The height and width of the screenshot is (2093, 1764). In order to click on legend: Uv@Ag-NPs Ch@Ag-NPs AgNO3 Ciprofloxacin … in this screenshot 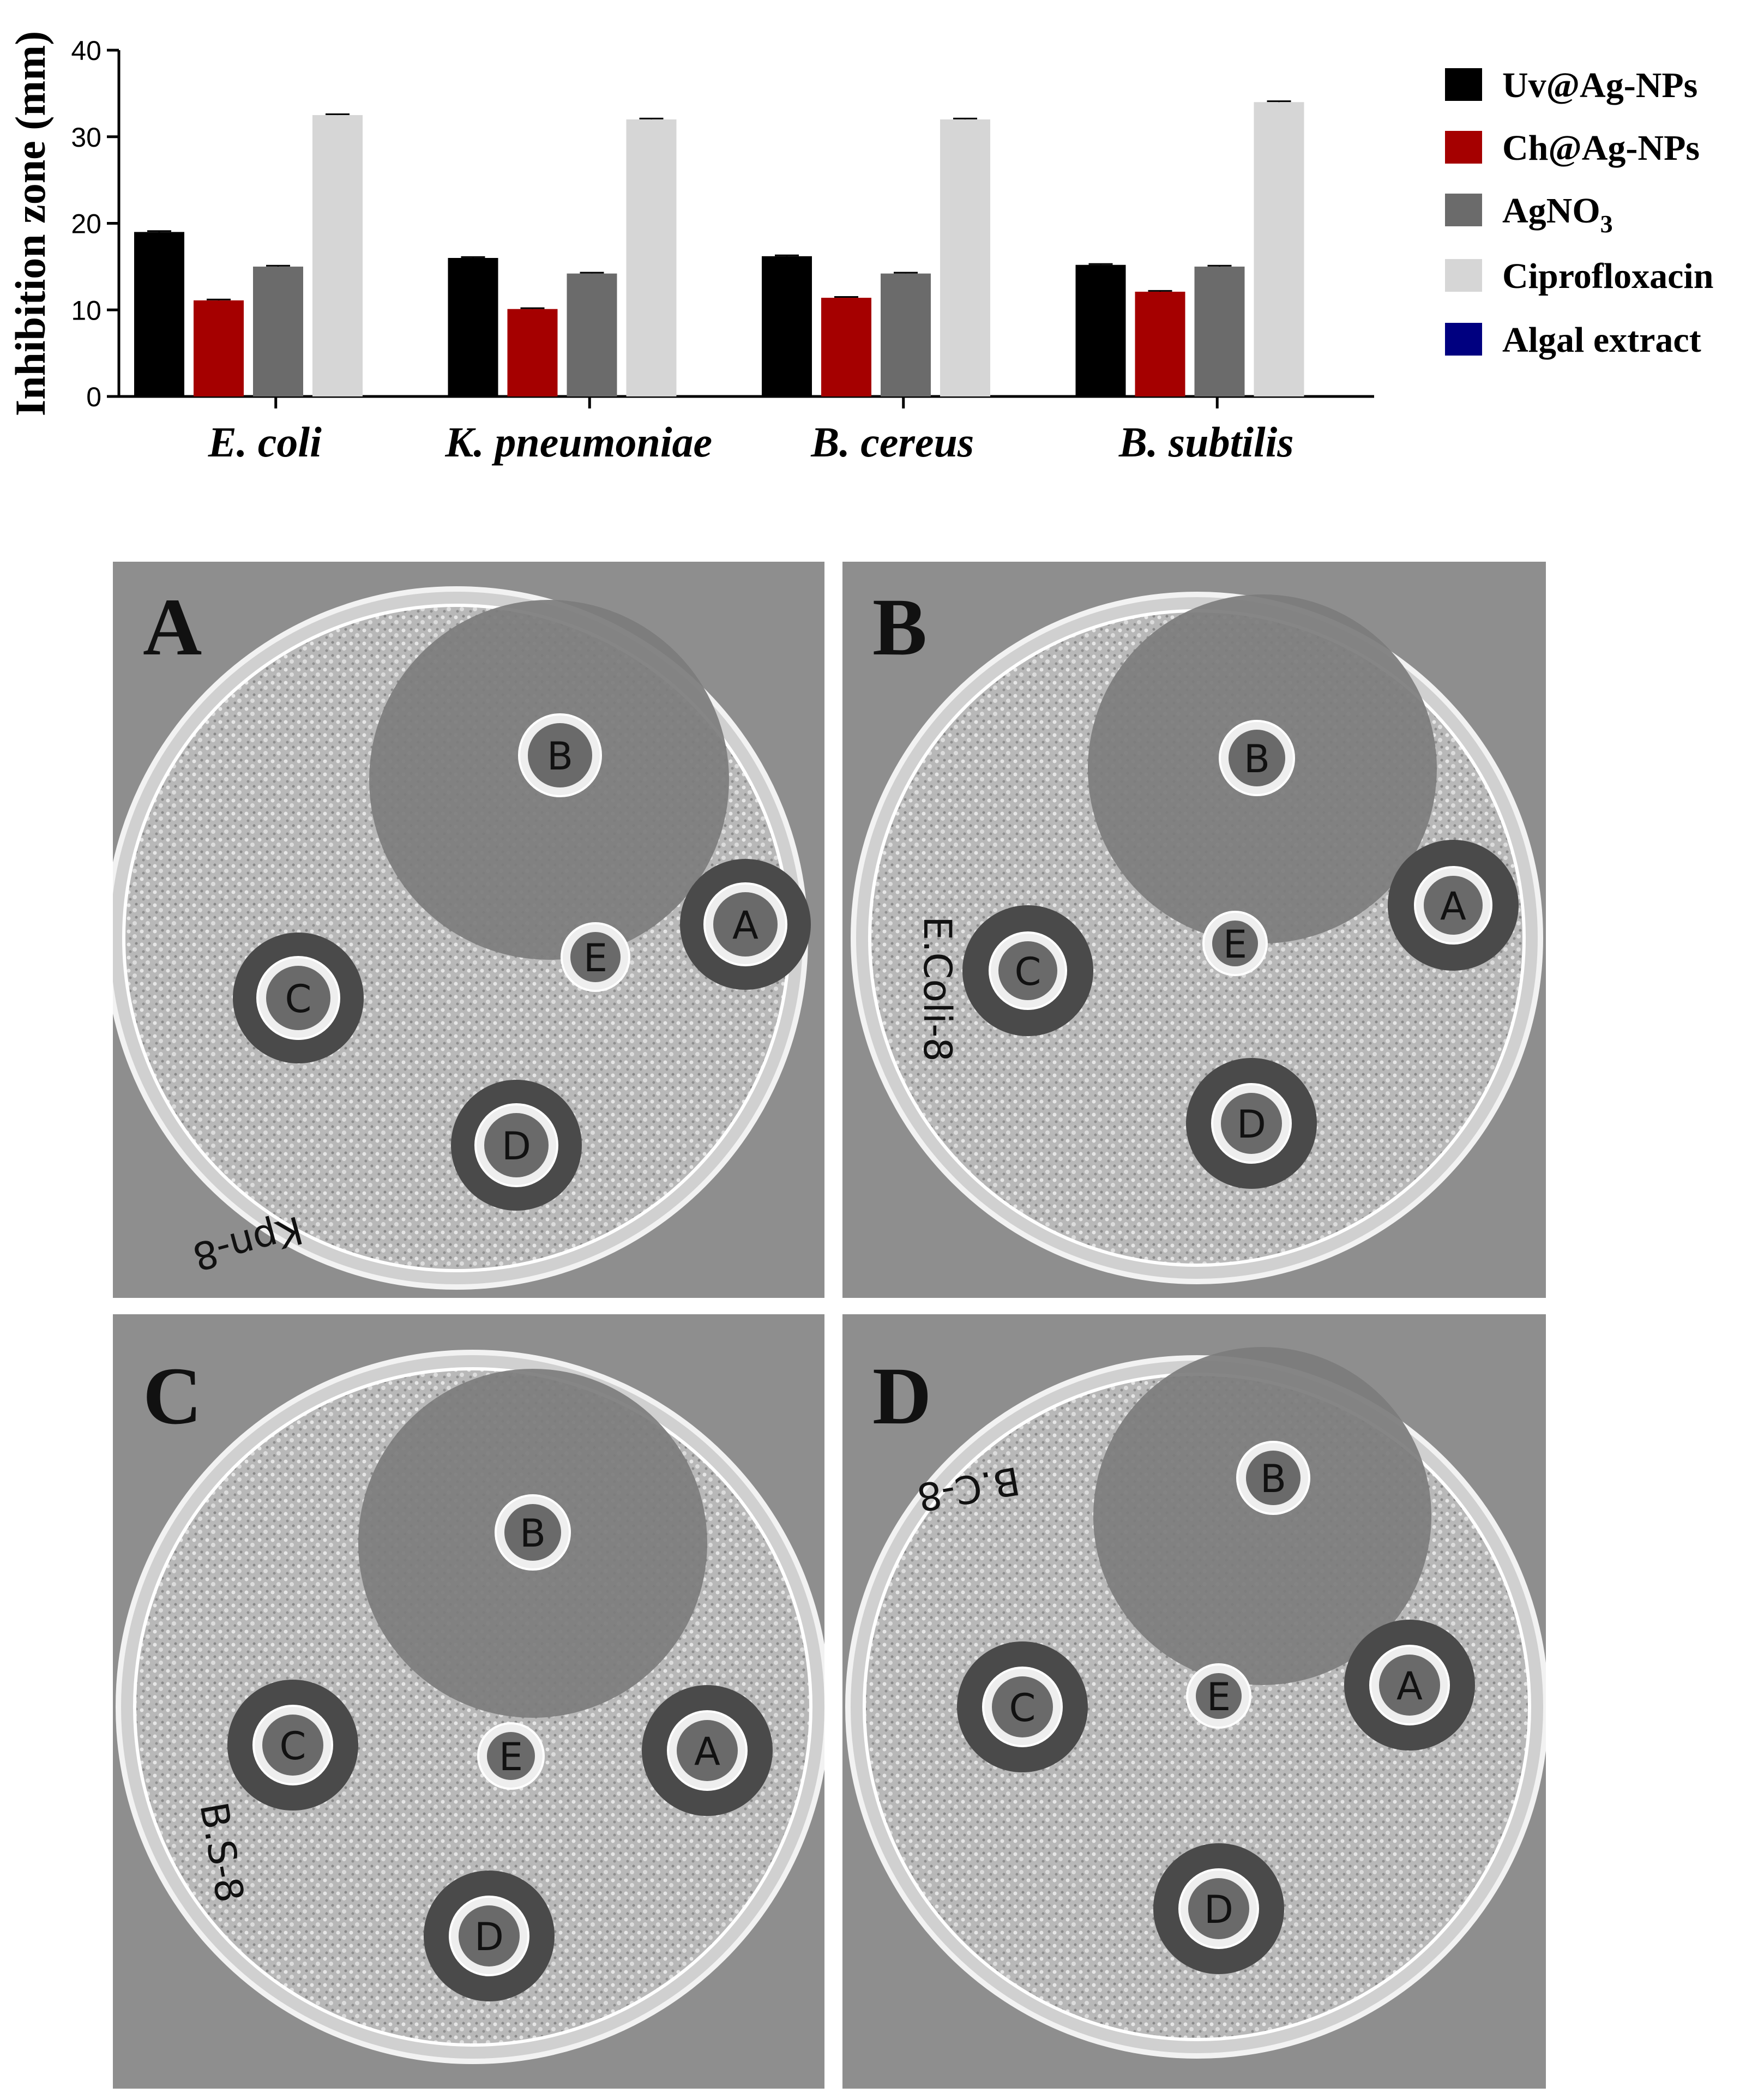, I will do `click(1579, 212)`.